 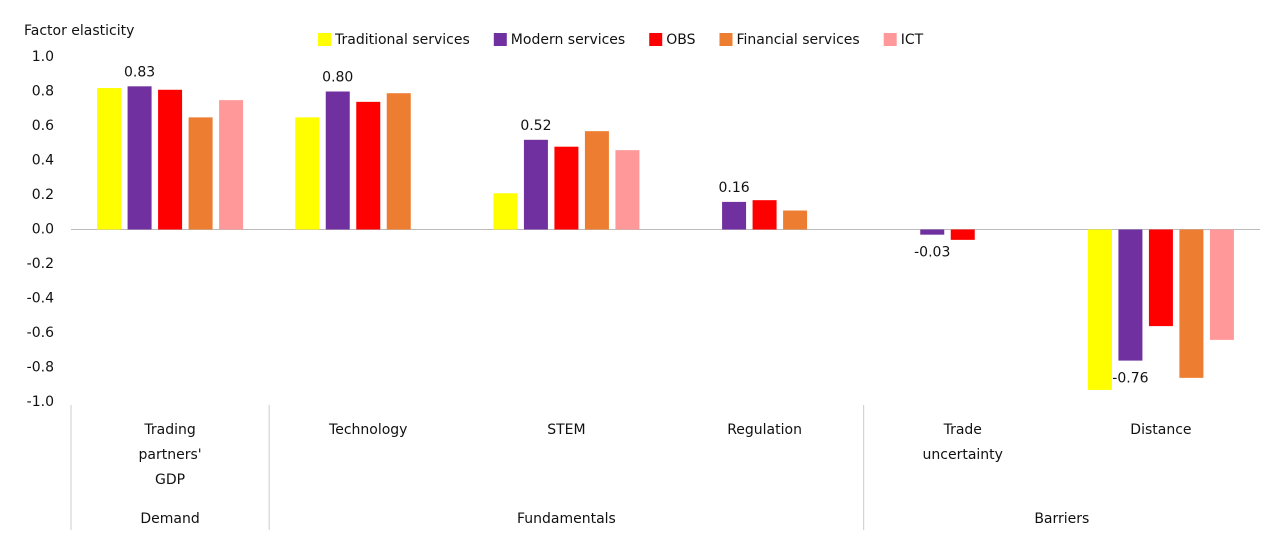 What do you see at coordinates (1161, 430) in the screenshot?
I see `x-tick-label: Distance` at bounding box center [1161, 430].